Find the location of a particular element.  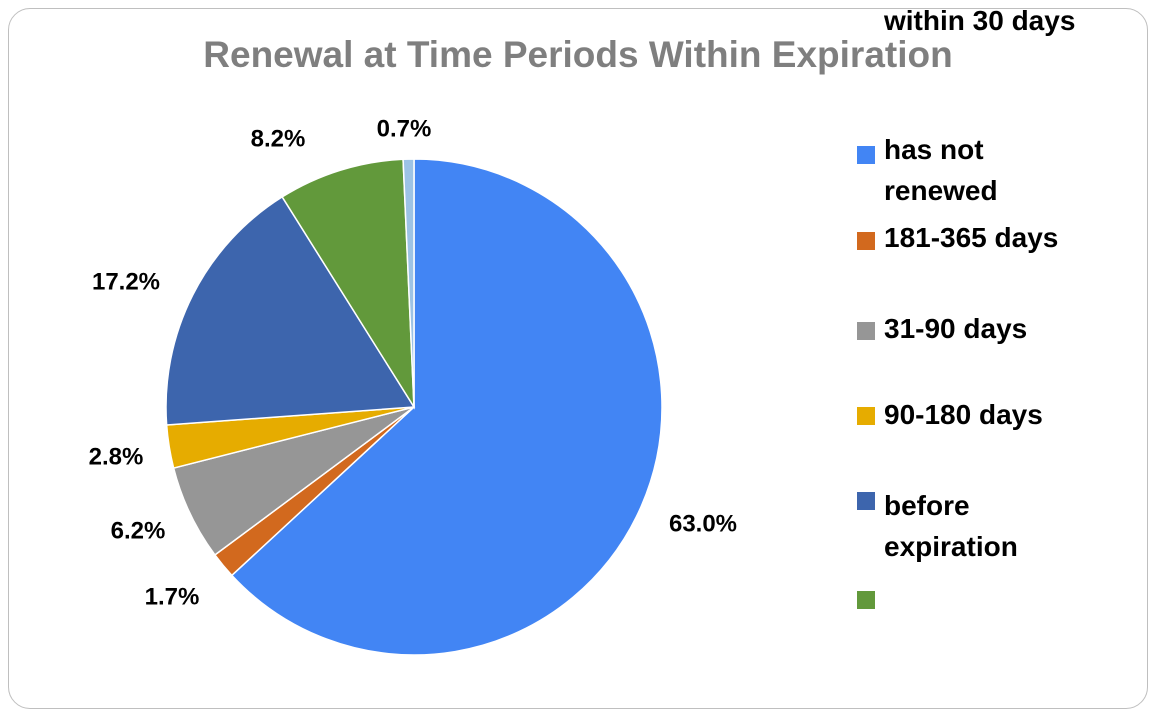

pie-slice-before-expiration is located at coordinates (290, 310).